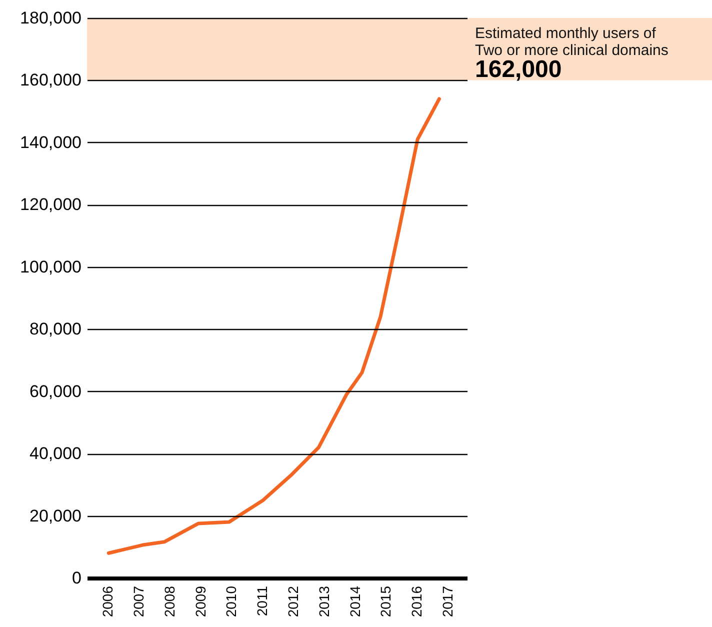 The height and width of the screenshot is (627, 712). I want to click on y-tick-label: 60,000, so click(56, 391).